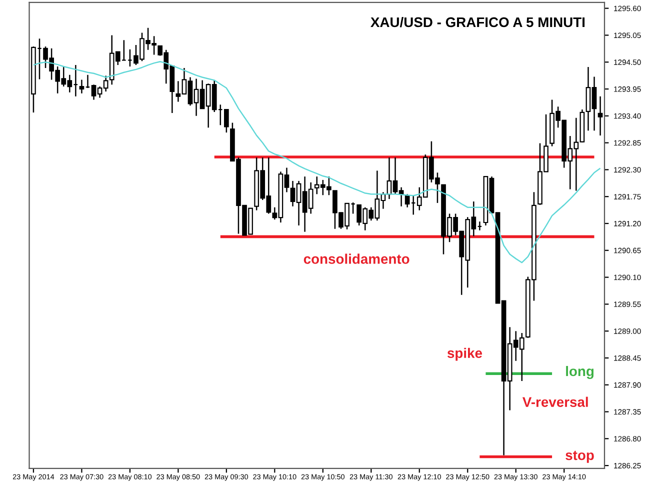 The width and height of the screenshot is (650, 488). Describe the element at coordinates (477, 22) in the screenshot. I see `text: XAU/USD - GRAFICO A 5 MINUTI` at that location.